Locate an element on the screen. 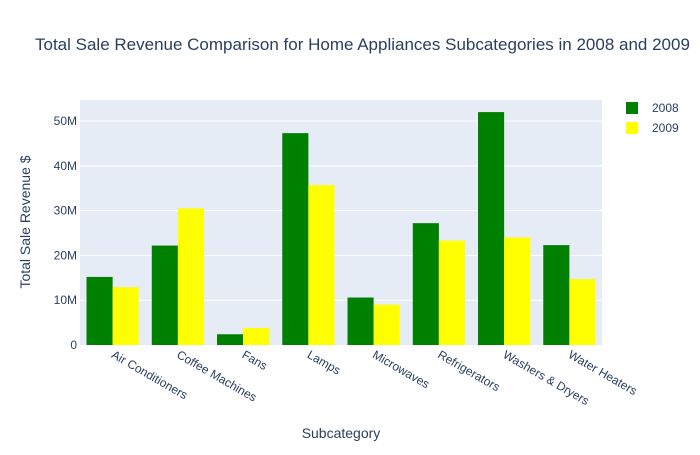 This screenshot has width=700, height=455. y-axis-ticks: 0 10M 20M 30M 40M 50M is located at coordinates (66, 233).